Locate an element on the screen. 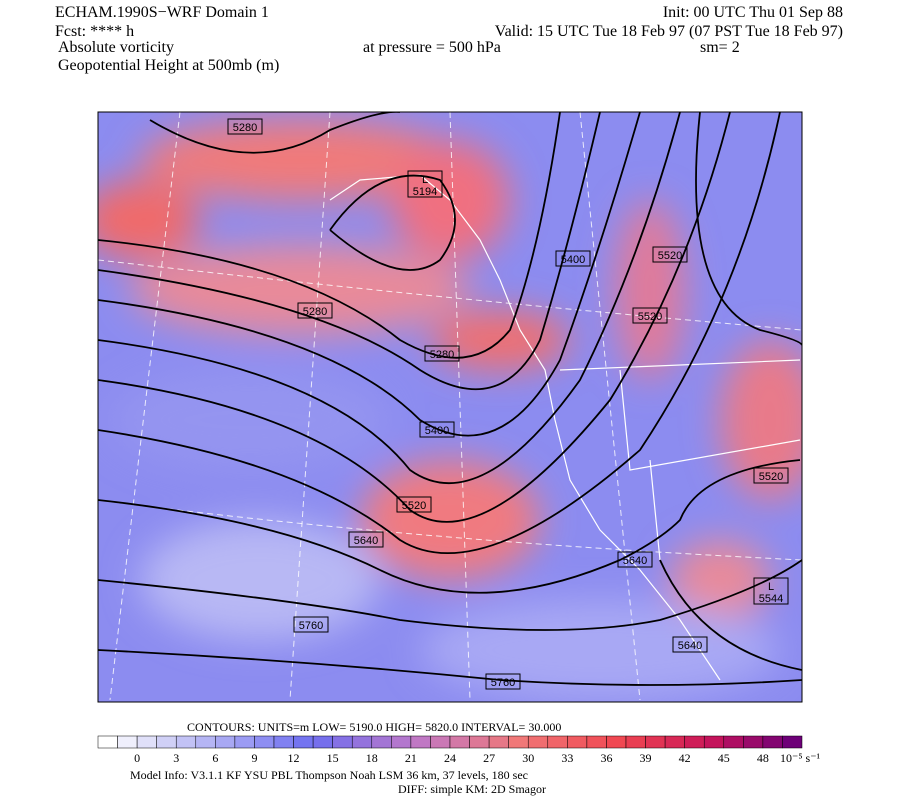 Image resolution: width=900 pixels, height=800 pixels. colorbar-label: 36 is located at coordinates (606, 758).